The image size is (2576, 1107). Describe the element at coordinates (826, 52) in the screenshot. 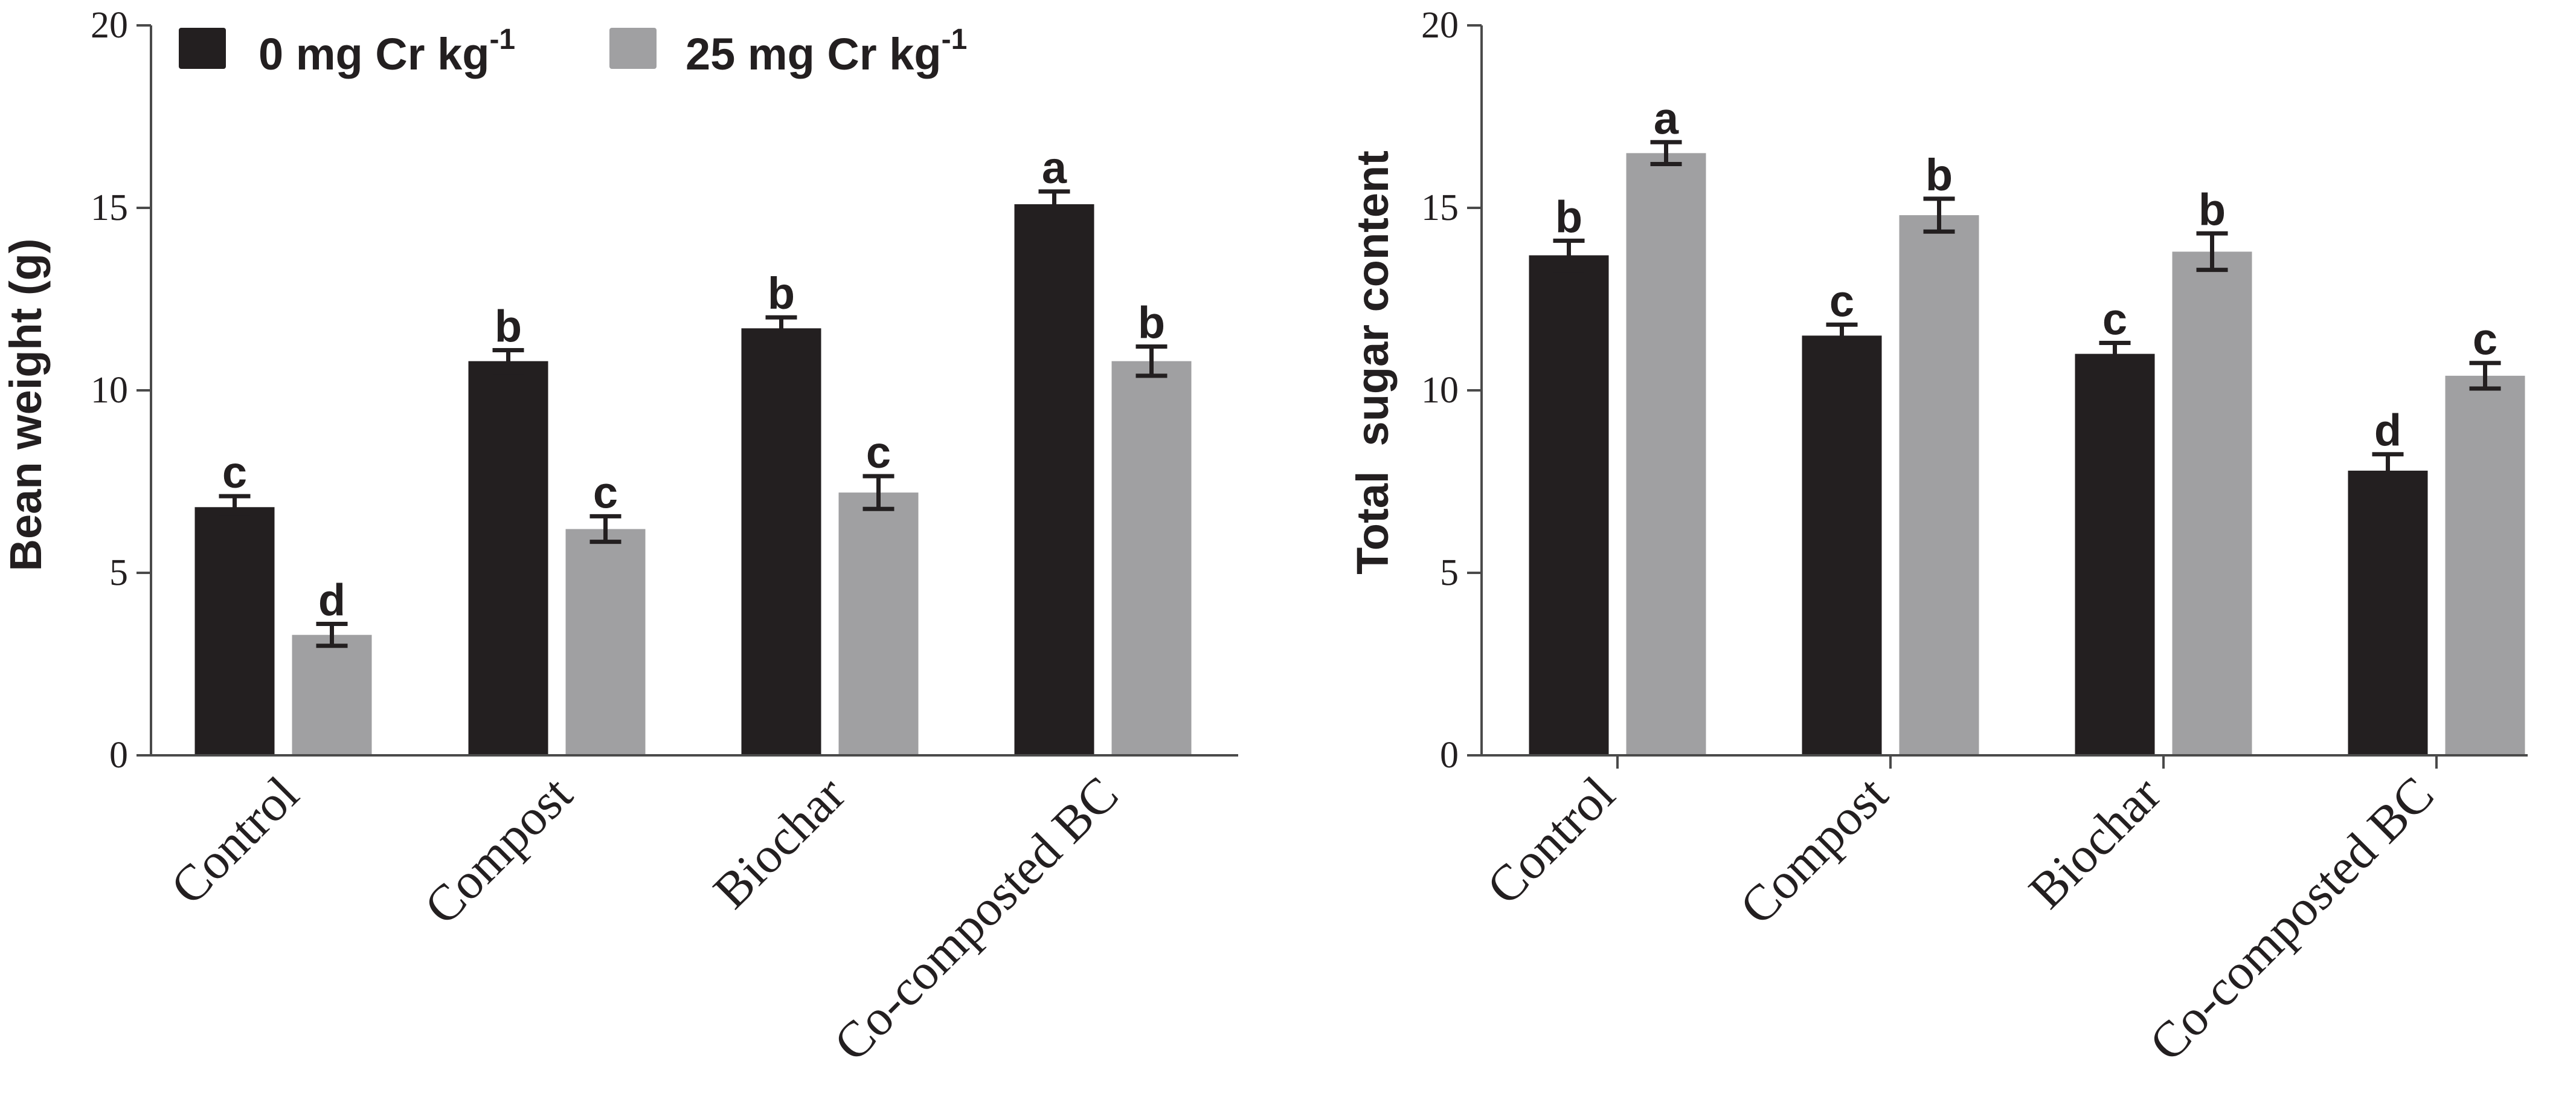

I see `legend-label-25mg: 25 mg Cr kg-1` at that location.